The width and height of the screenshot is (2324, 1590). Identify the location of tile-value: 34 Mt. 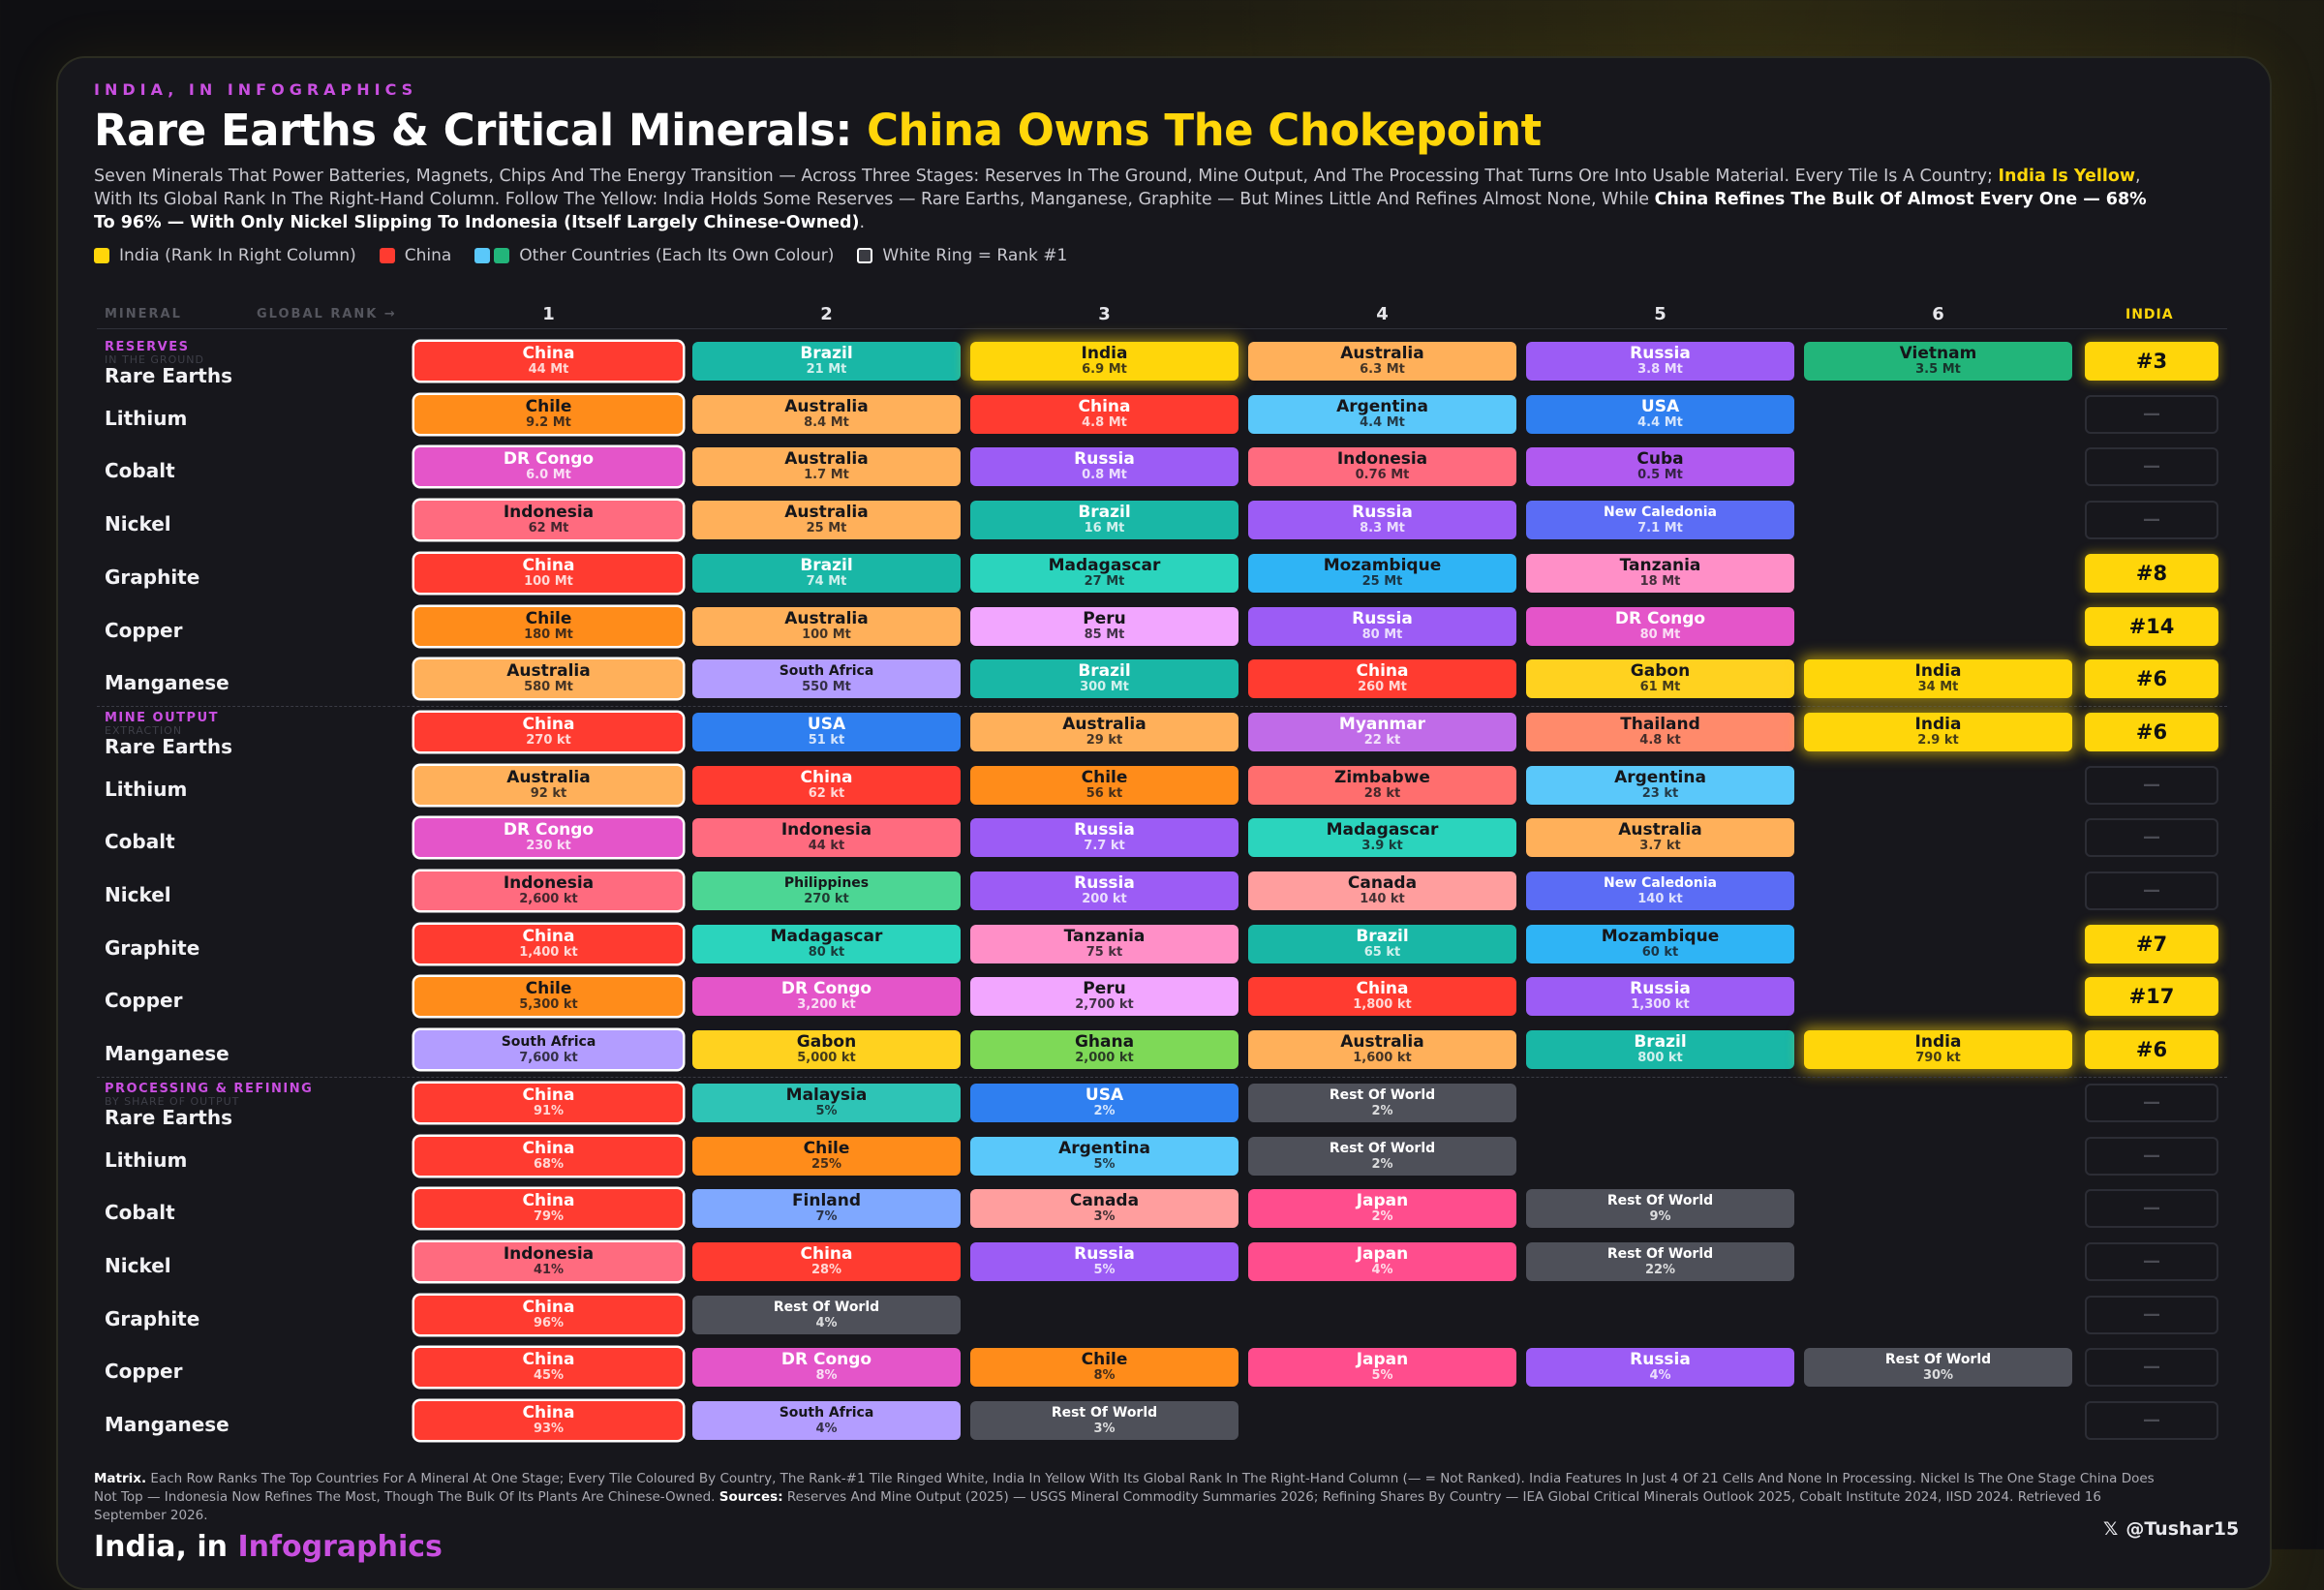
(1938, 687).